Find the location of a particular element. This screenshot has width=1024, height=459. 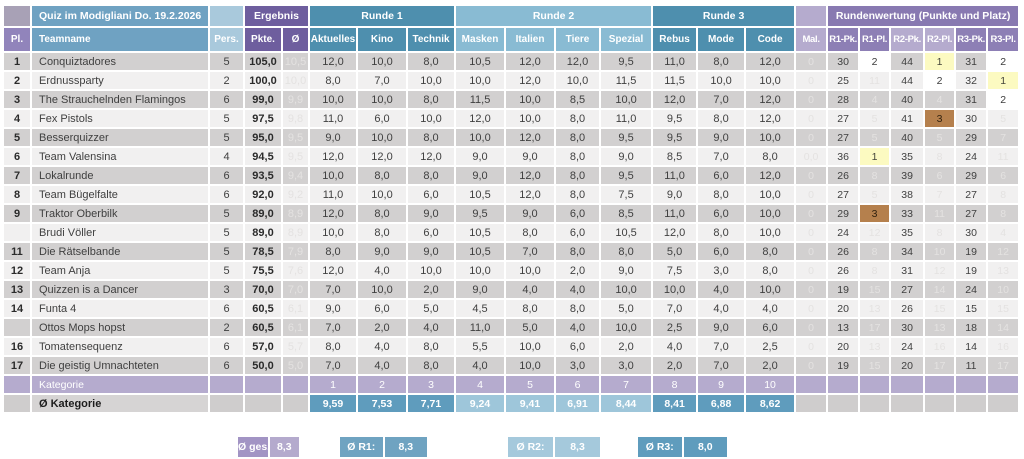

group-rundenwertung: Rundenwertung (Punkte und Platz) is located at coordinates (923, 16).